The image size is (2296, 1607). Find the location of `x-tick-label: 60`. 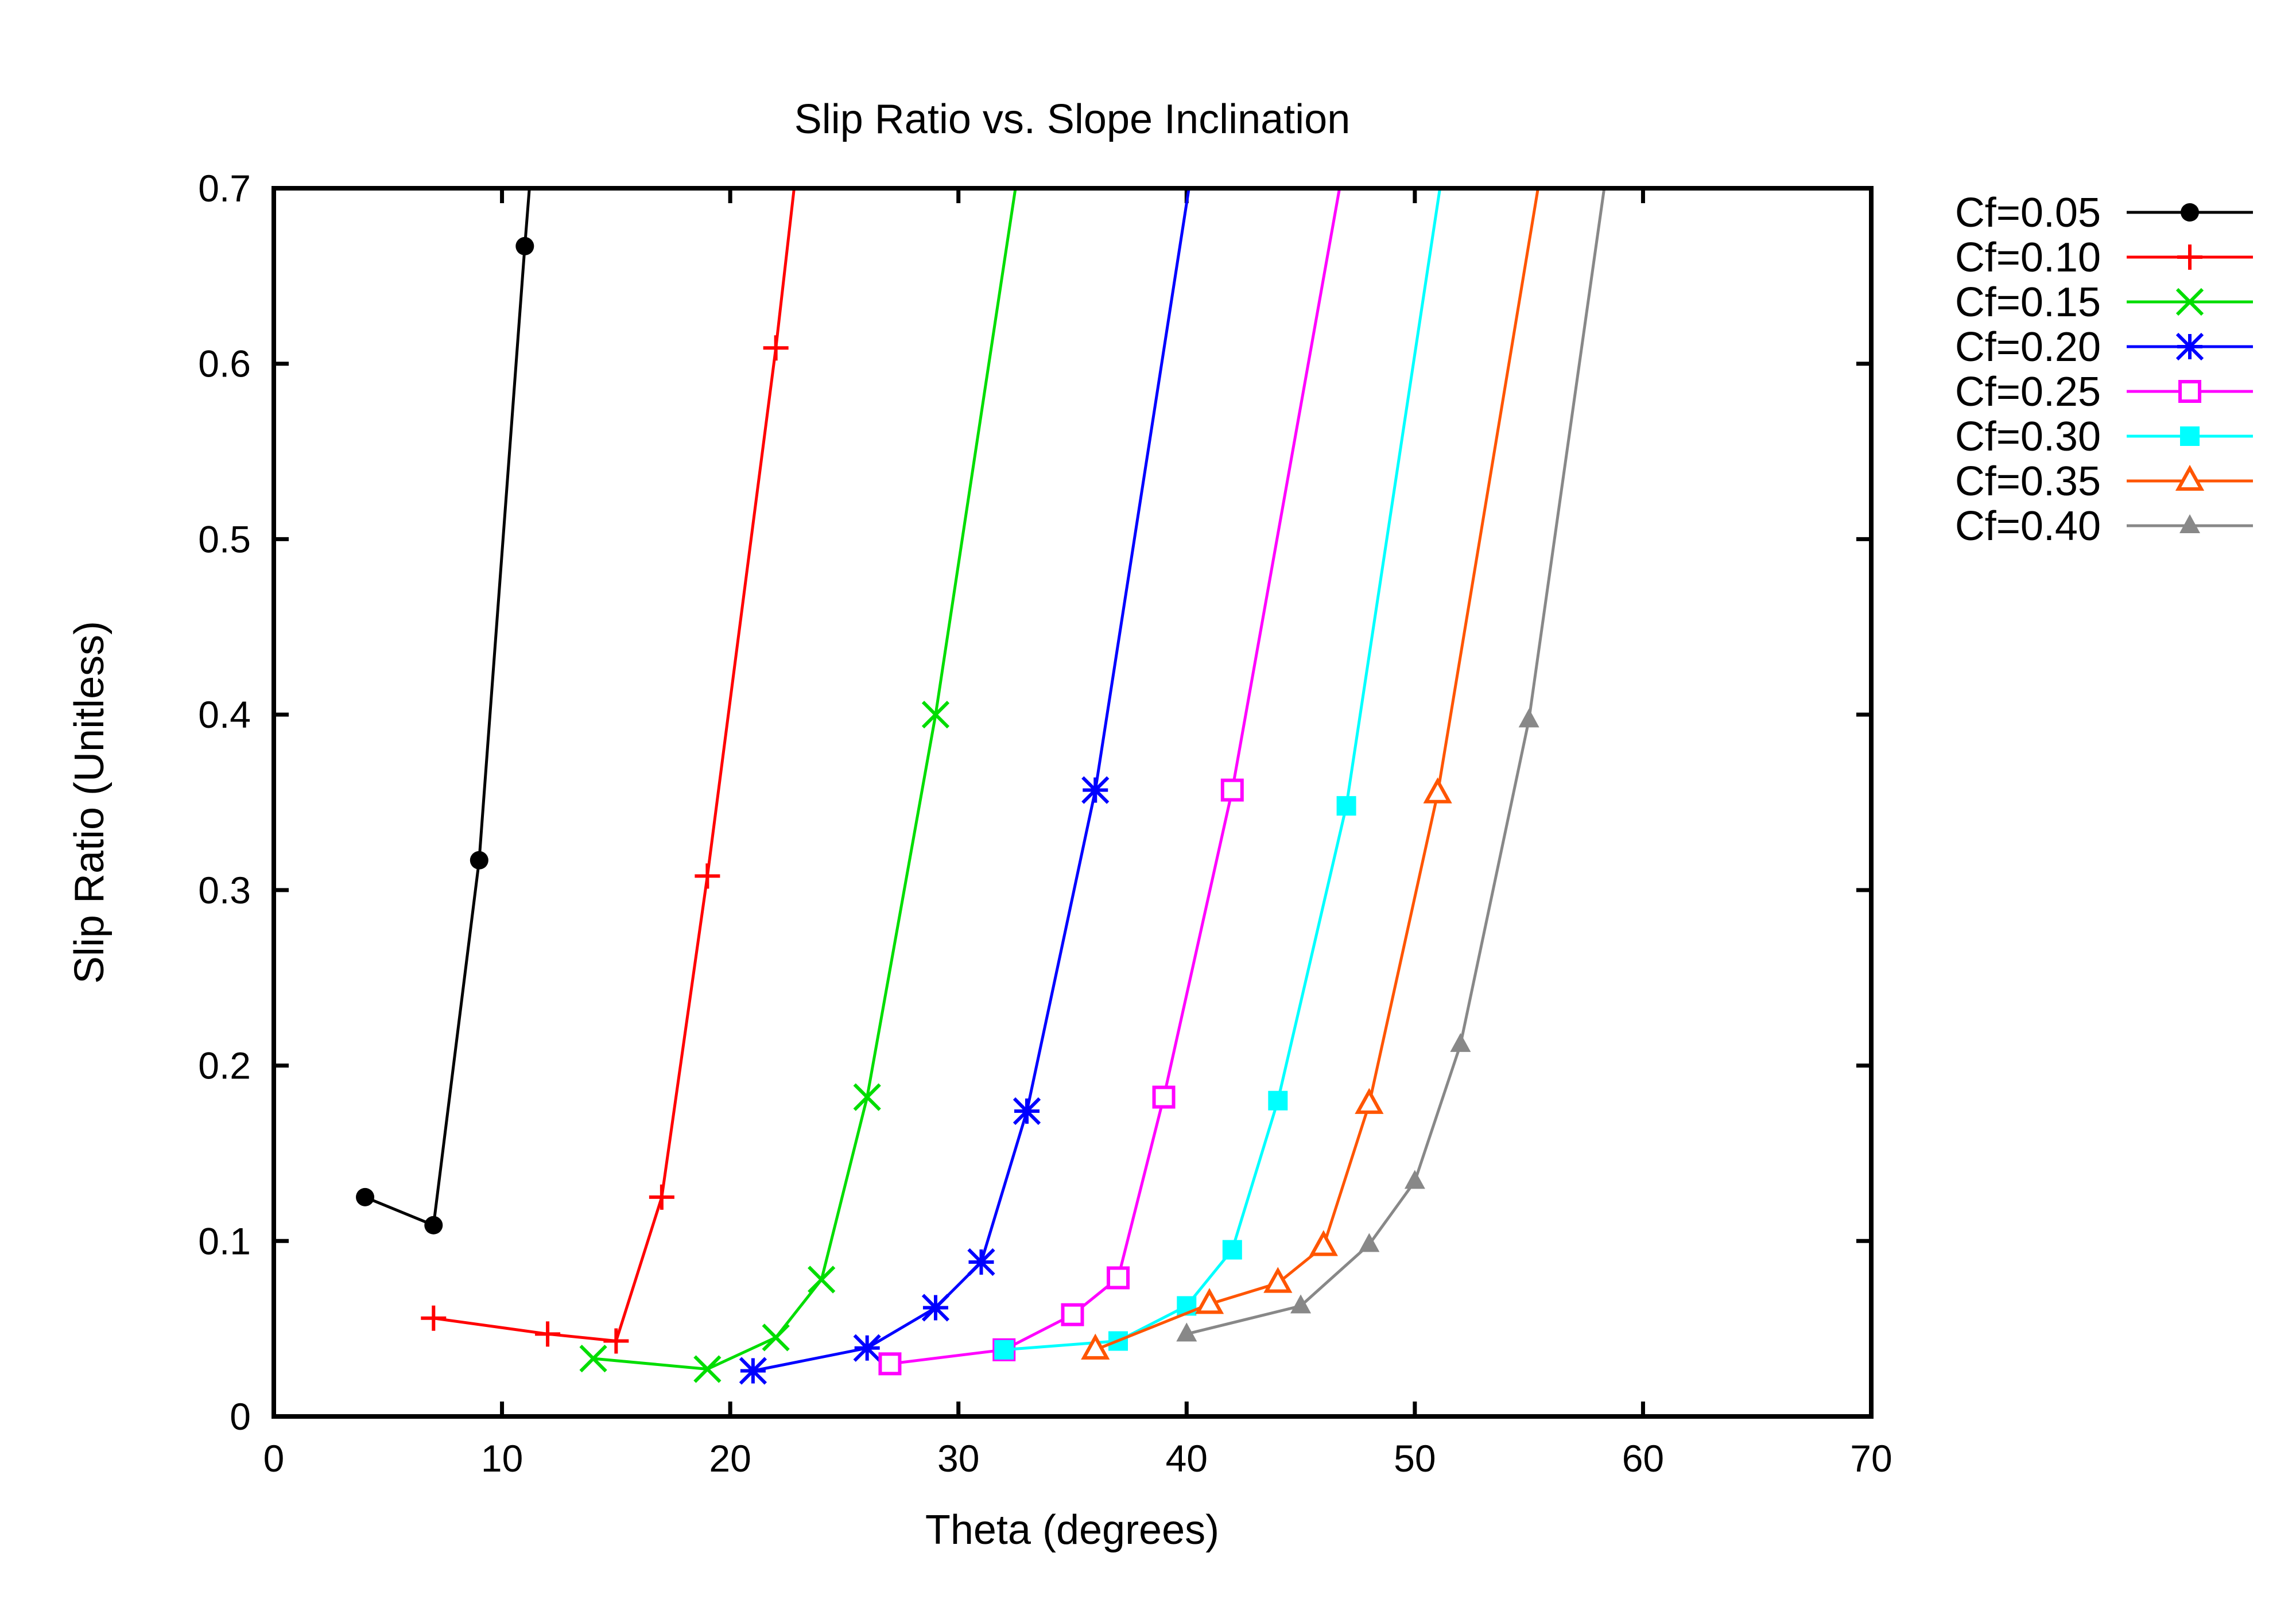

x-tick-label: 60 is located at coordinates (1643, 1459).